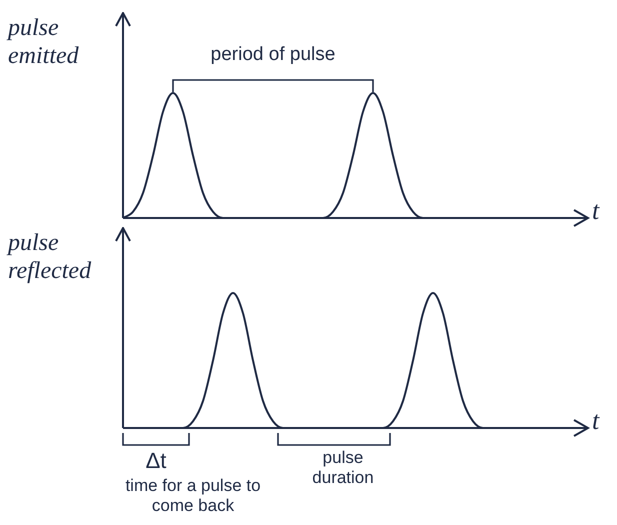  What do you see at coordinates (343, 468) in the screenshot?
I see `text: pulse duration` at bounding box center [343, 468].